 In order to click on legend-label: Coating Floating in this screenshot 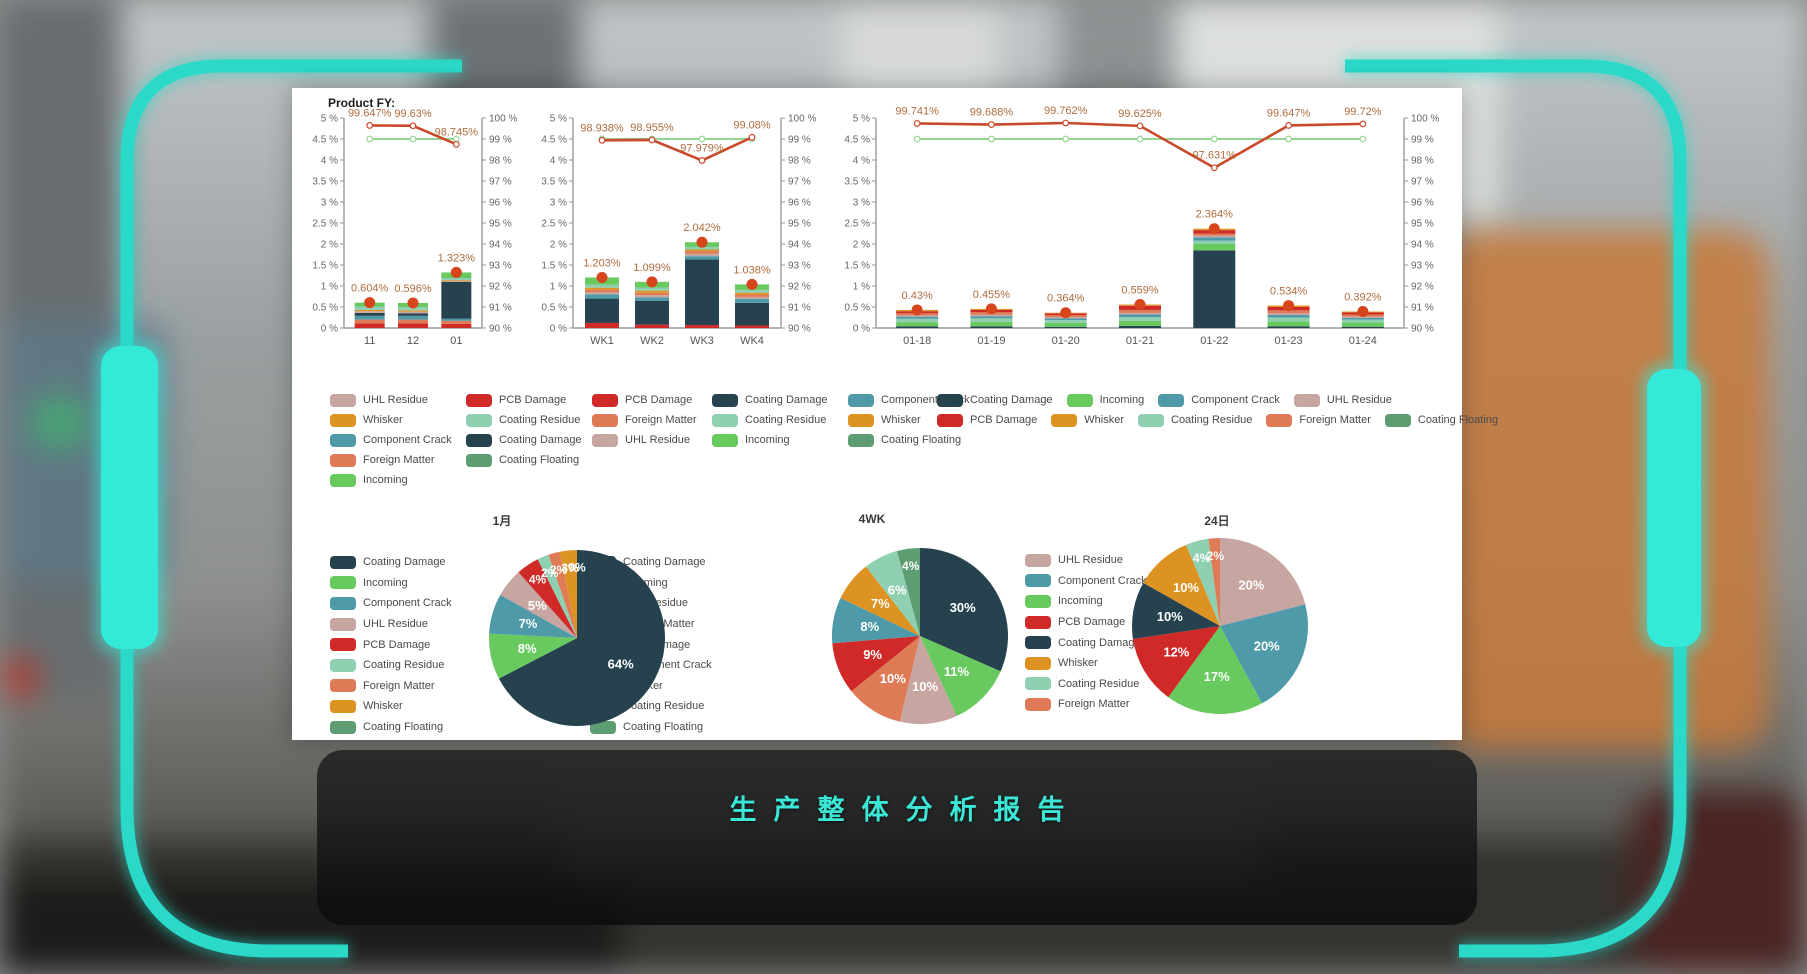, I will do `click(539, 460)`.